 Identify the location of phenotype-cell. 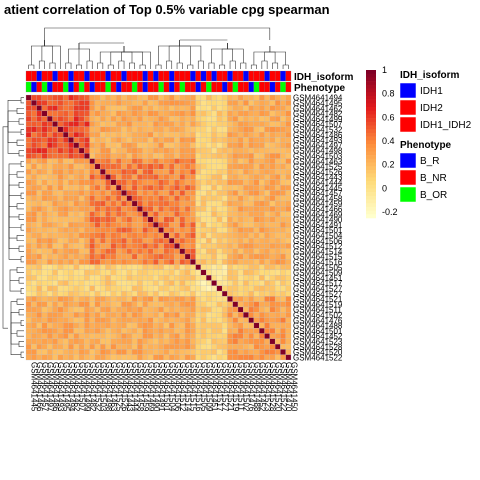
(65, 87).